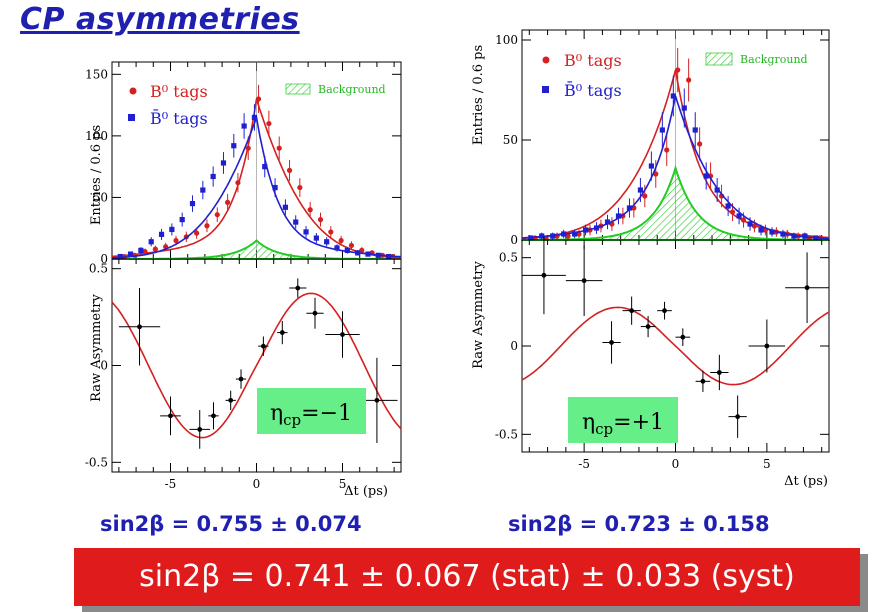 This screenshot has height=612, width=877. What do you see at coordinates (478, 315) in the screenshot?
I see `ylabel-right-bottom: Raw Asymmetry` at bounding box center [478, 315].